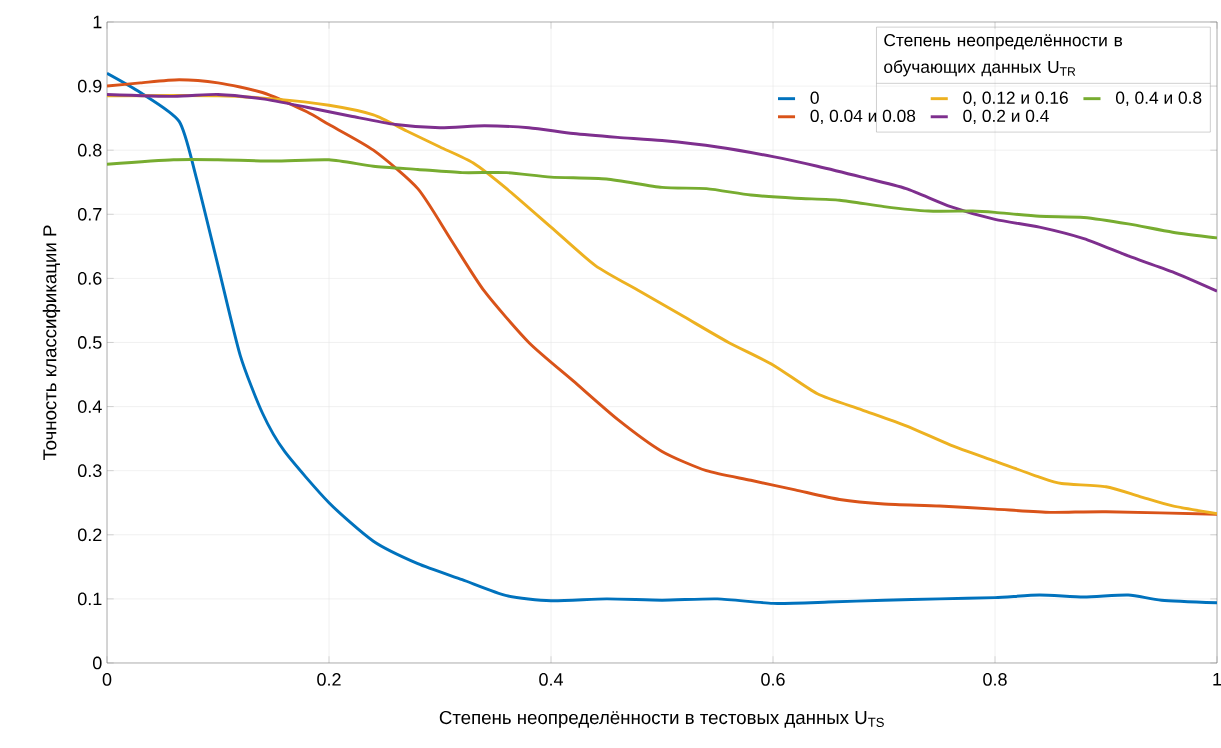 The image size is (1221, 748). I want to click on legend-label: 0, 0.4 и 0.8, so click(1158, 98).